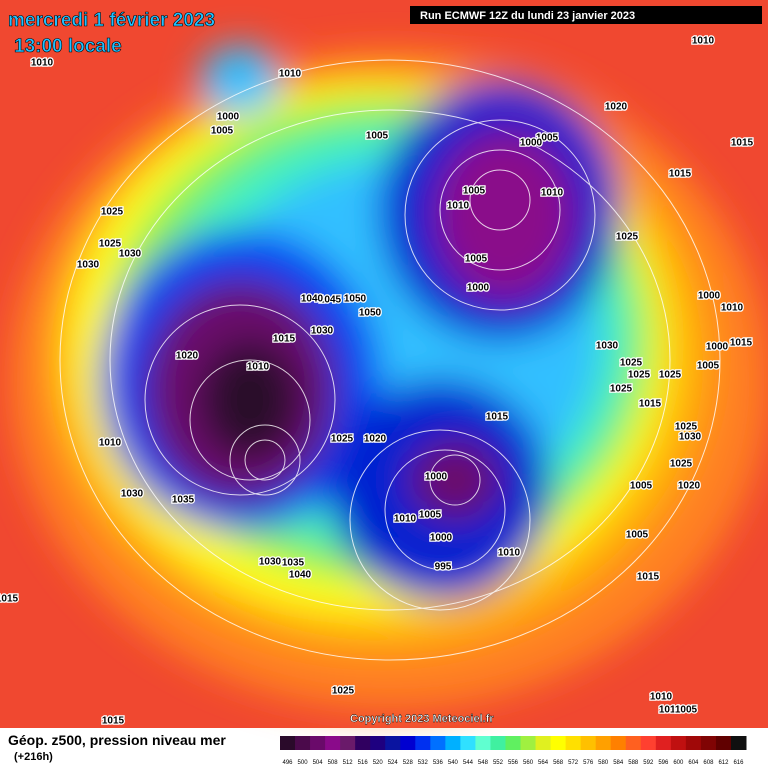 This screenshot has width=768, height=773. Describe the element at coordinates (318, 763) in the screenshot. I see `colorbar-label: 504` at that location.